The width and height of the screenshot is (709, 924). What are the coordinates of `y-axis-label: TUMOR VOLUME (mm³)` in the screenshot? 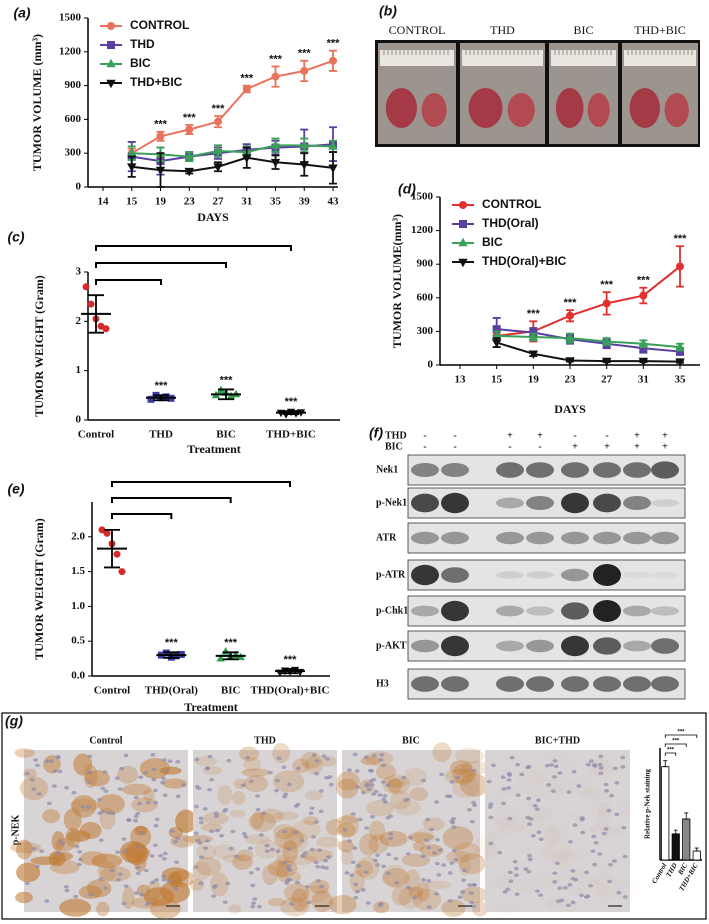 It's located at (37, 102).